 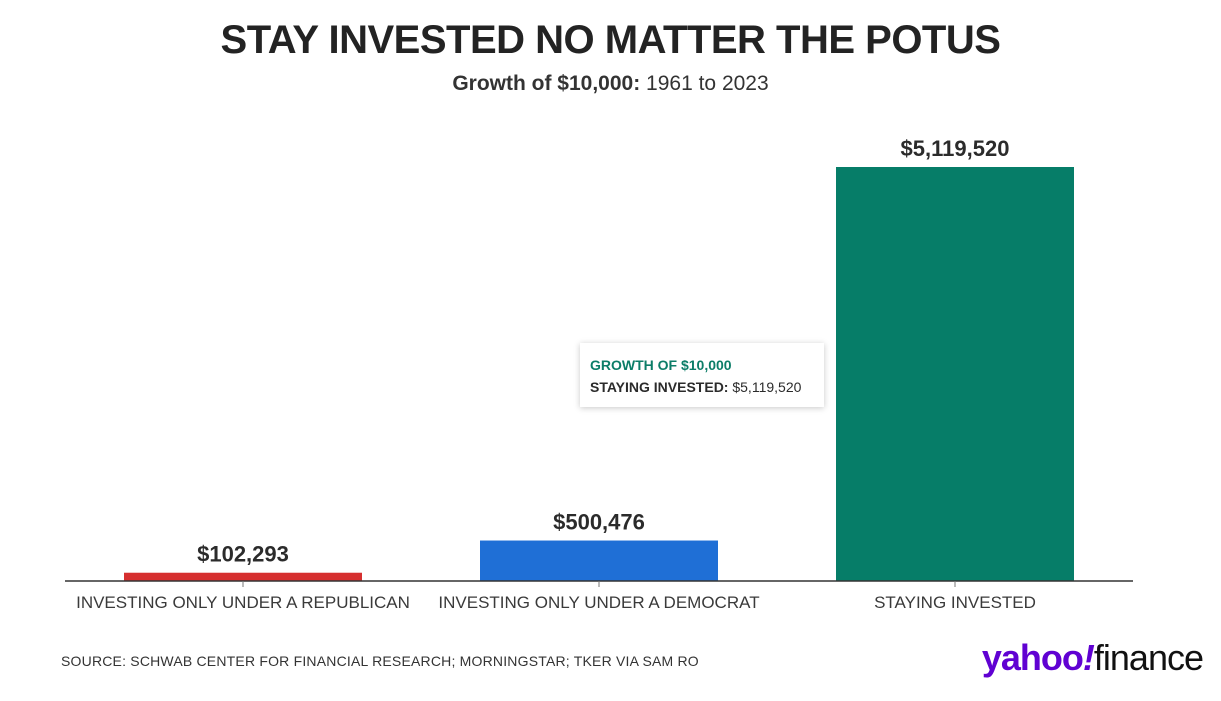 I want to click on subtitle-range: 1961 to 2023, so click(x=707, y=83).